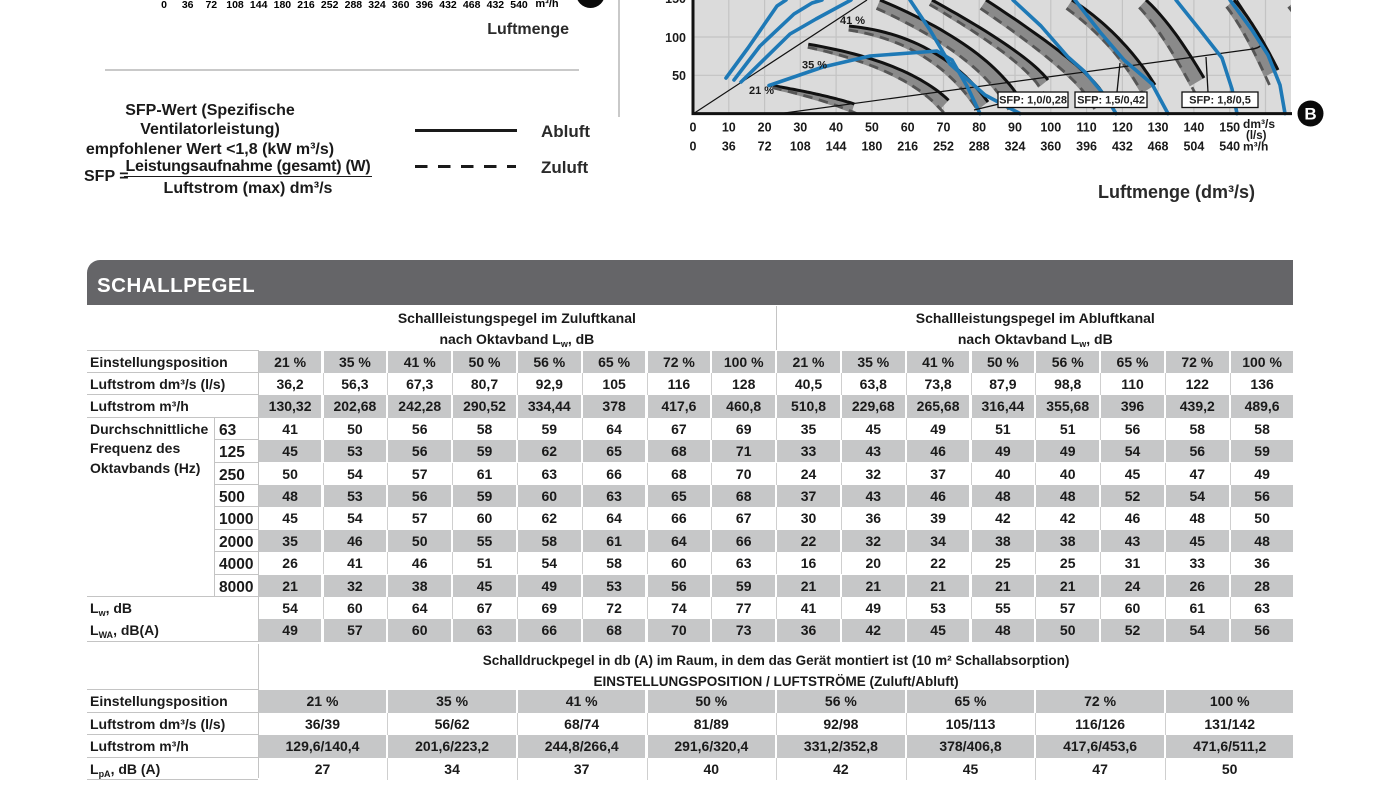 This screenshot has width=1378, height=810. What do you see at coordinates (1015, 147) in the screenshot?
I see `svg-text: 324` at bounding box center [1015, 147].